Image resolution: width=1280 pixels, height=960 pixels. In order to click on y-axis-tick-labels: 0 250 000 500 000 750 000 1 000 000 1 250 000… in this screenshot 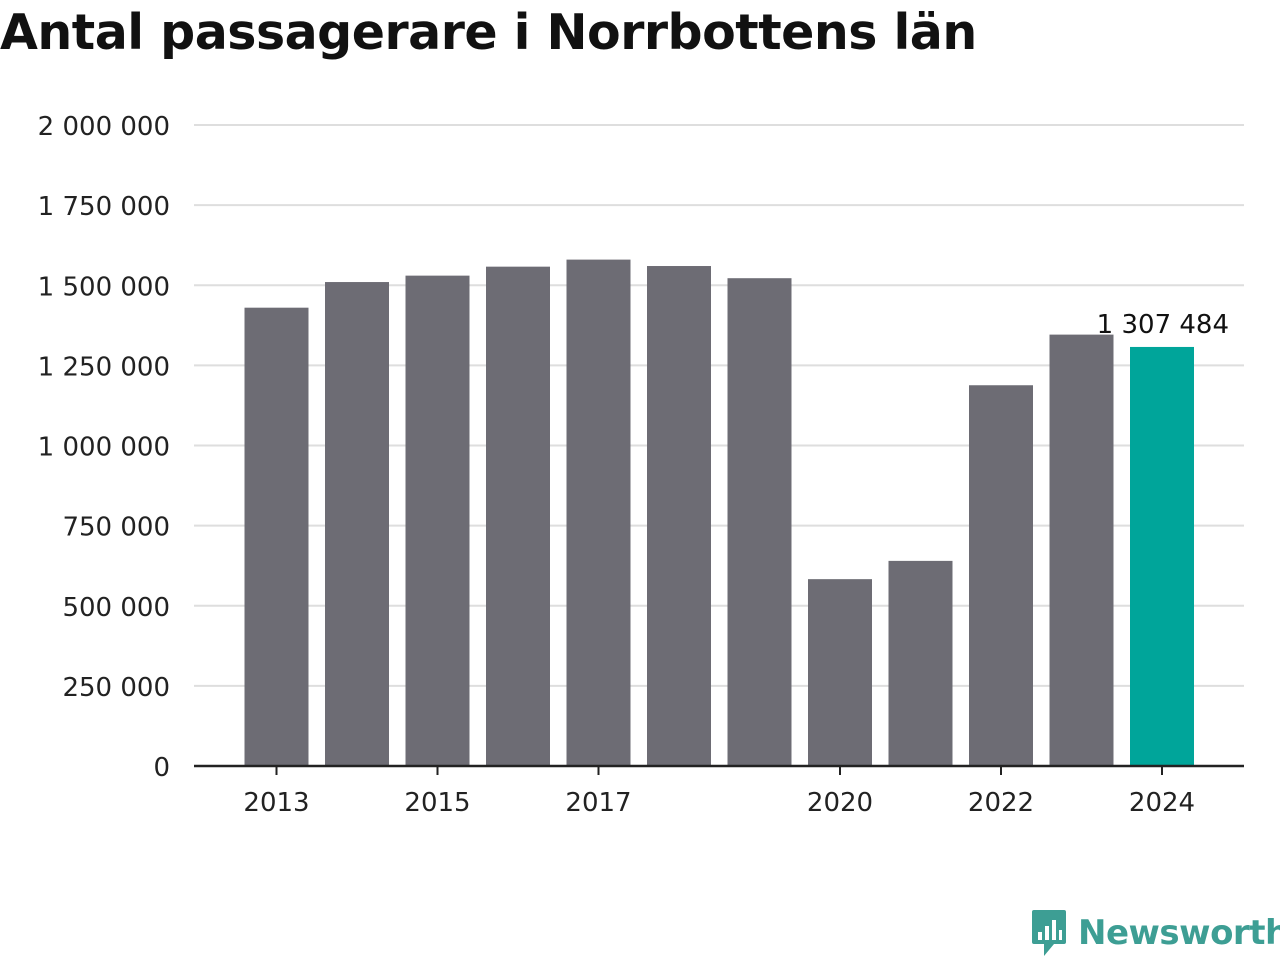, I will do `click(104, 447)`.